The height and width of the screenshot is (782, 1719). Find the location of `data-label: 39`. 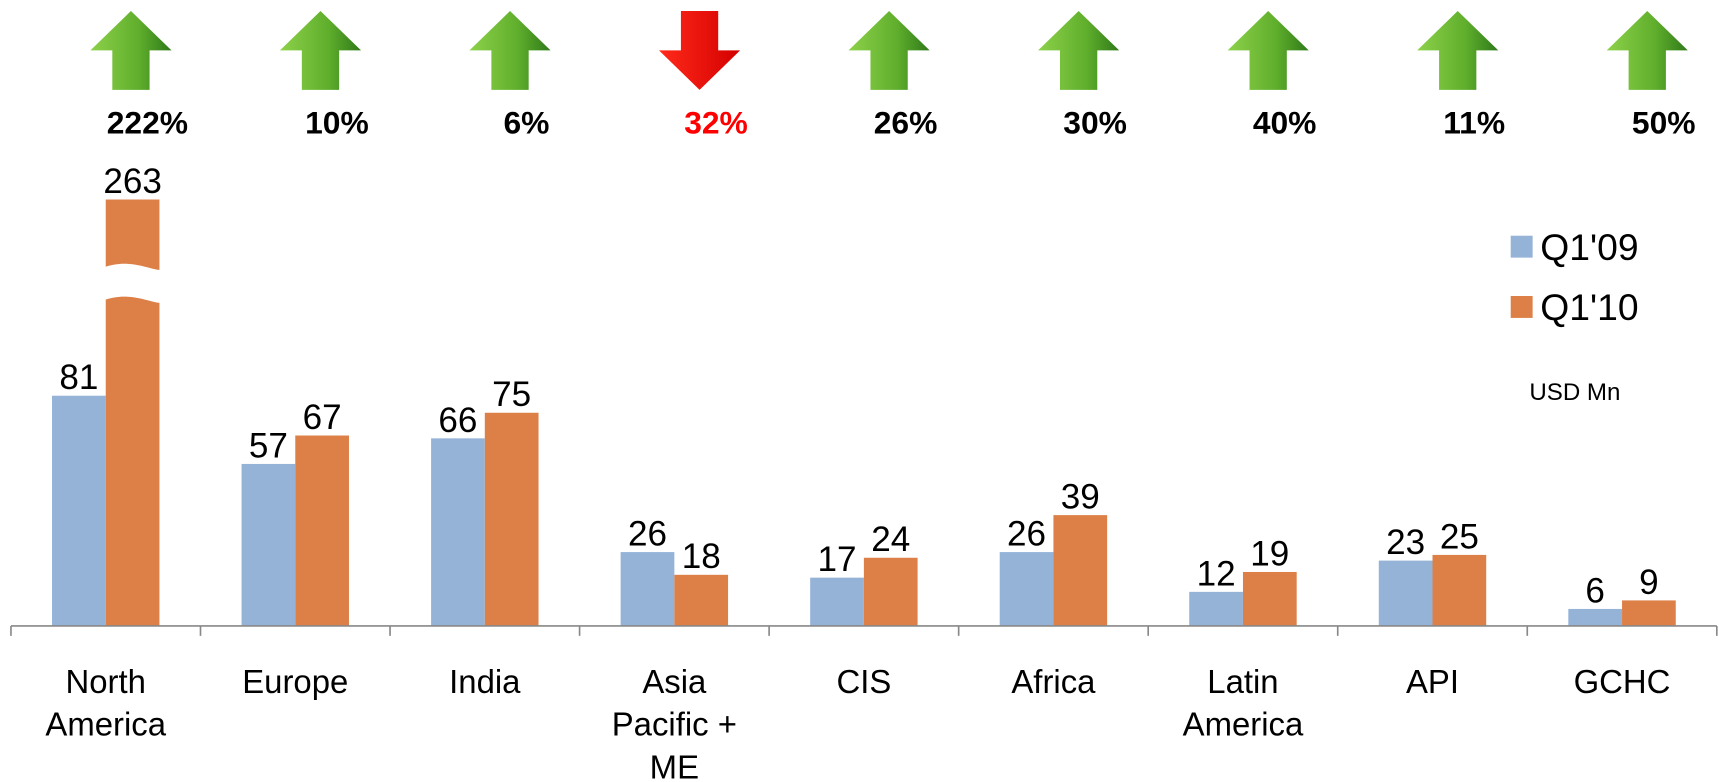

data-label: 39 is located at coordinates (1080, 497).